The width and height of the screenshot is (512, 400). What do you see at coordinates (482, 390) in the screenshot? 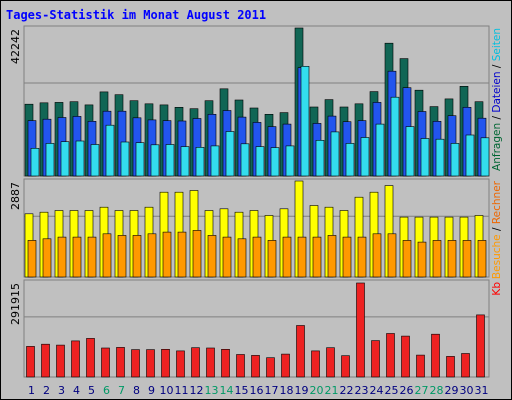
I see `day-label-31: 31` at bounding box center [482, 390].